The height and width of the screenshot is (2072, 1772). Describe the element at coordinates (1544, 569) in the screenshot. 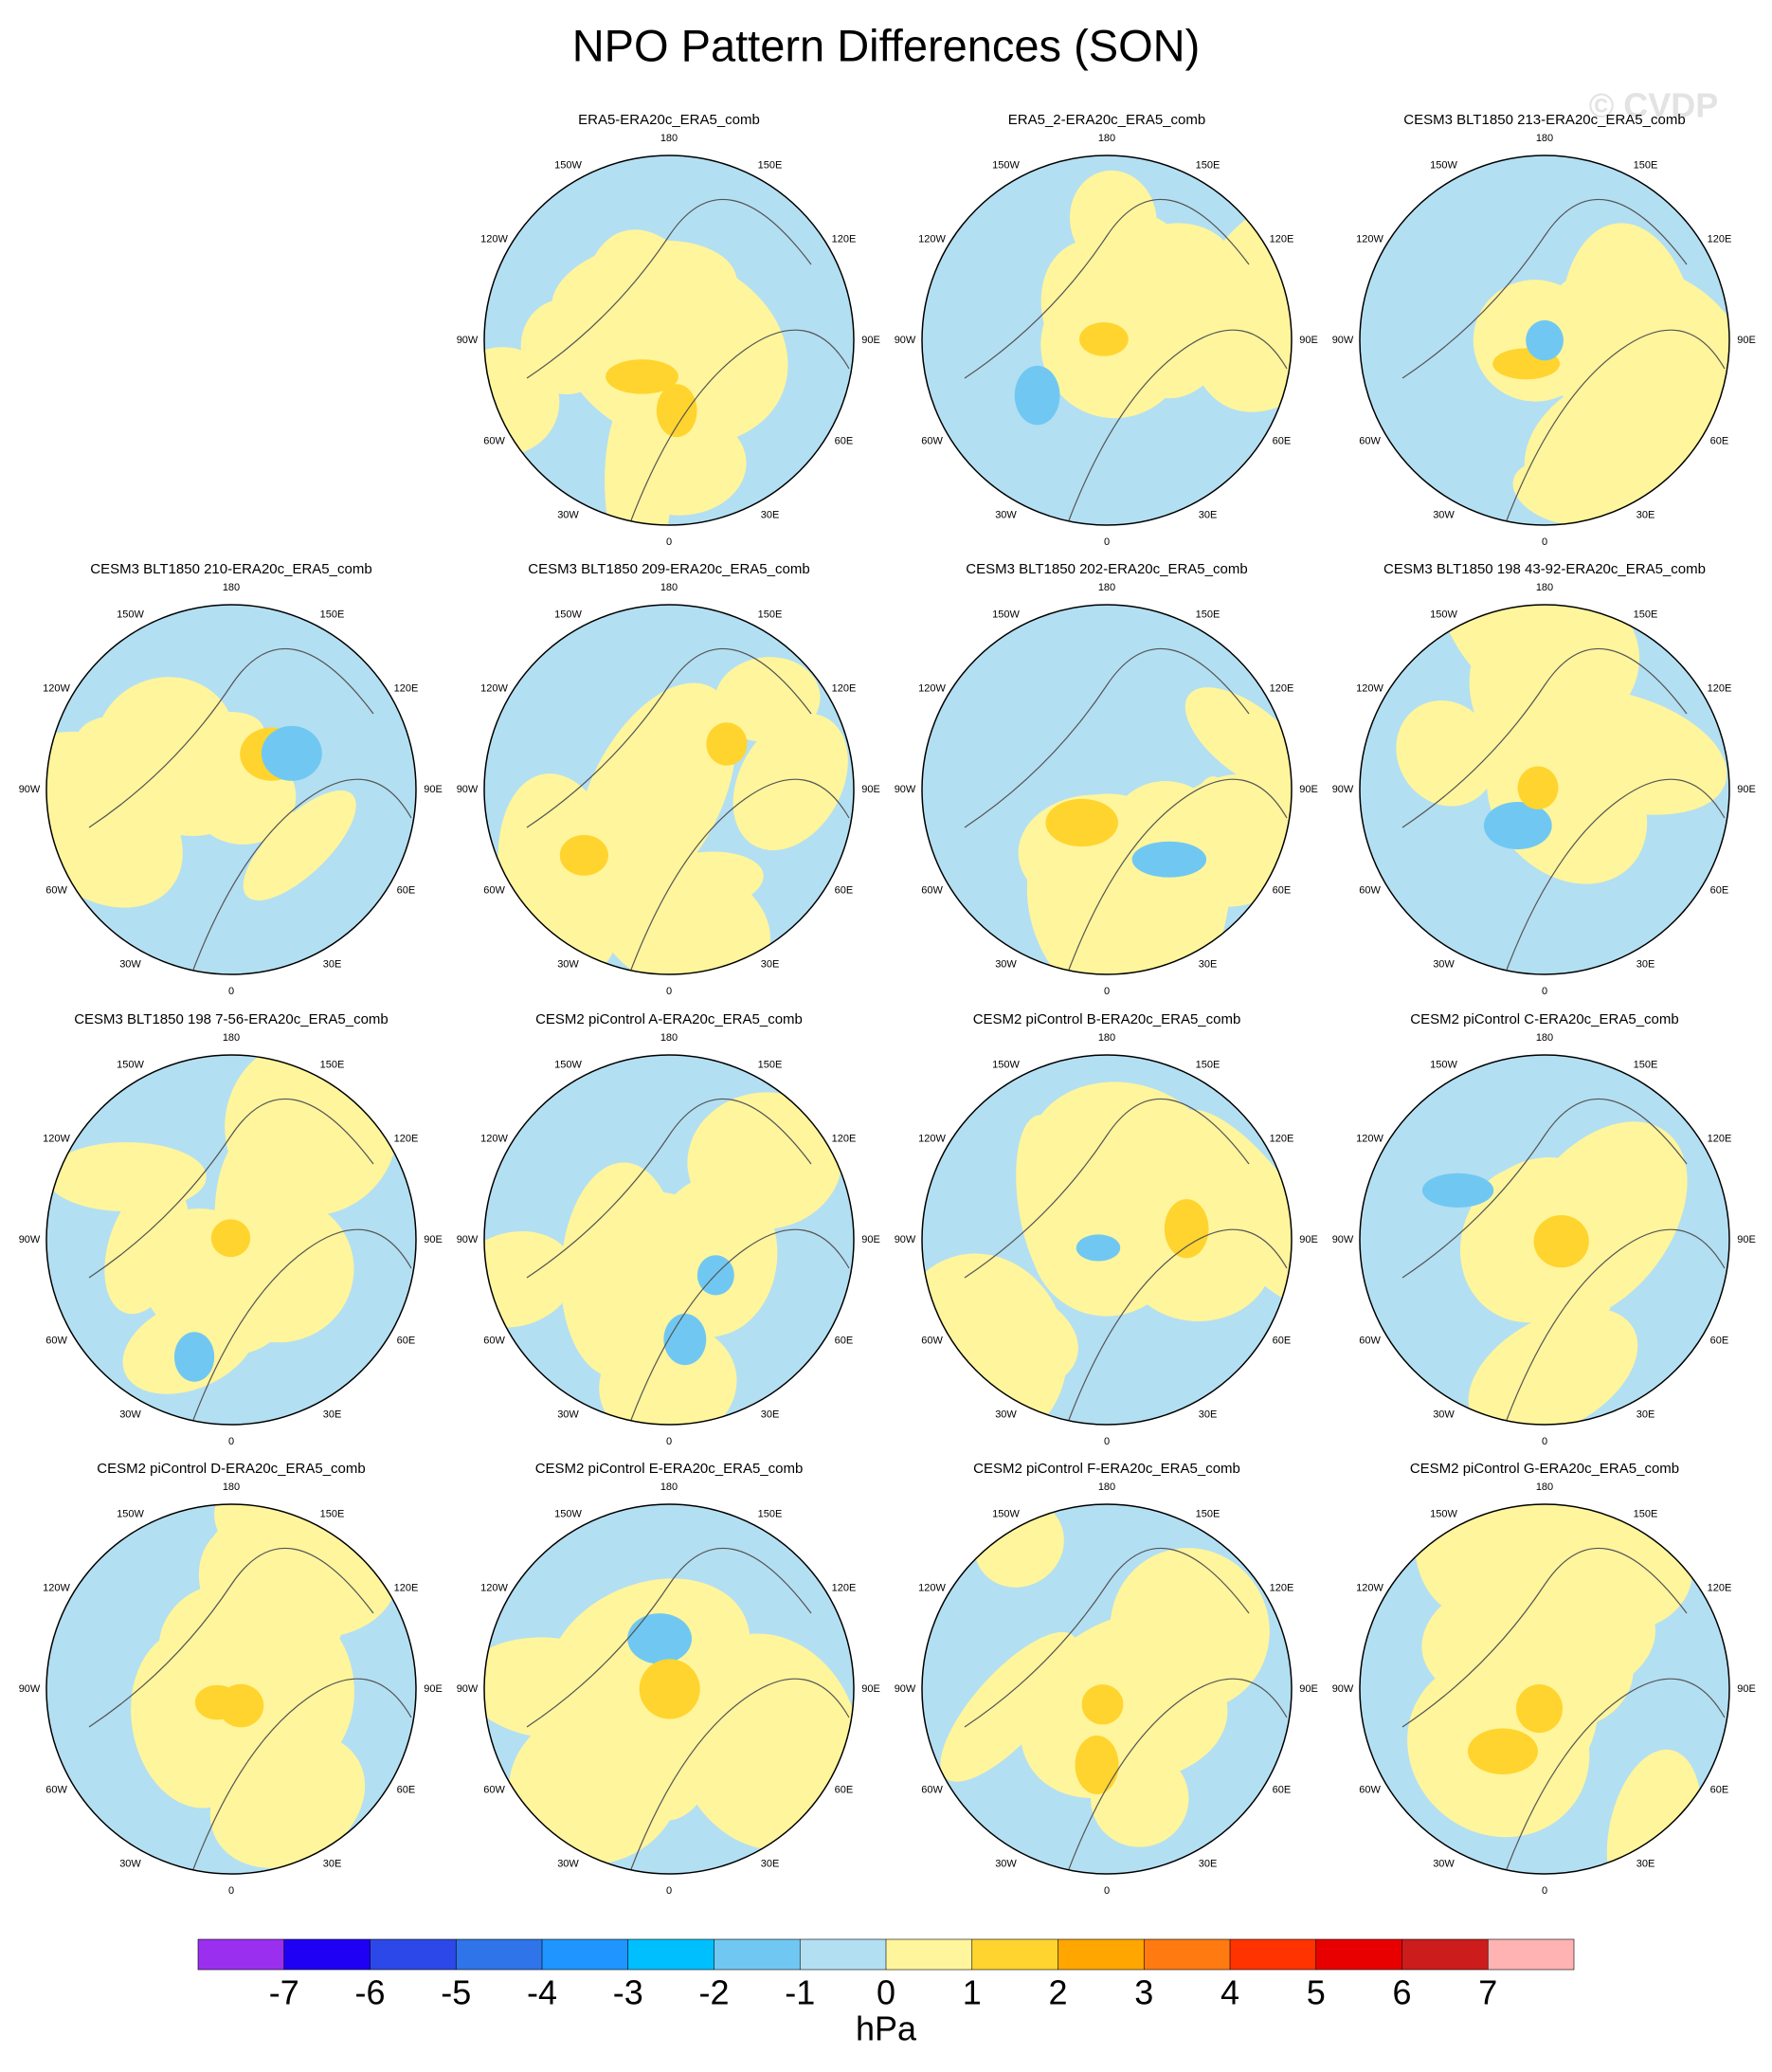

I see `panel-title: CESM3 BLT1850 198 43-92-ERA20c_ERA5_comb` at that location.